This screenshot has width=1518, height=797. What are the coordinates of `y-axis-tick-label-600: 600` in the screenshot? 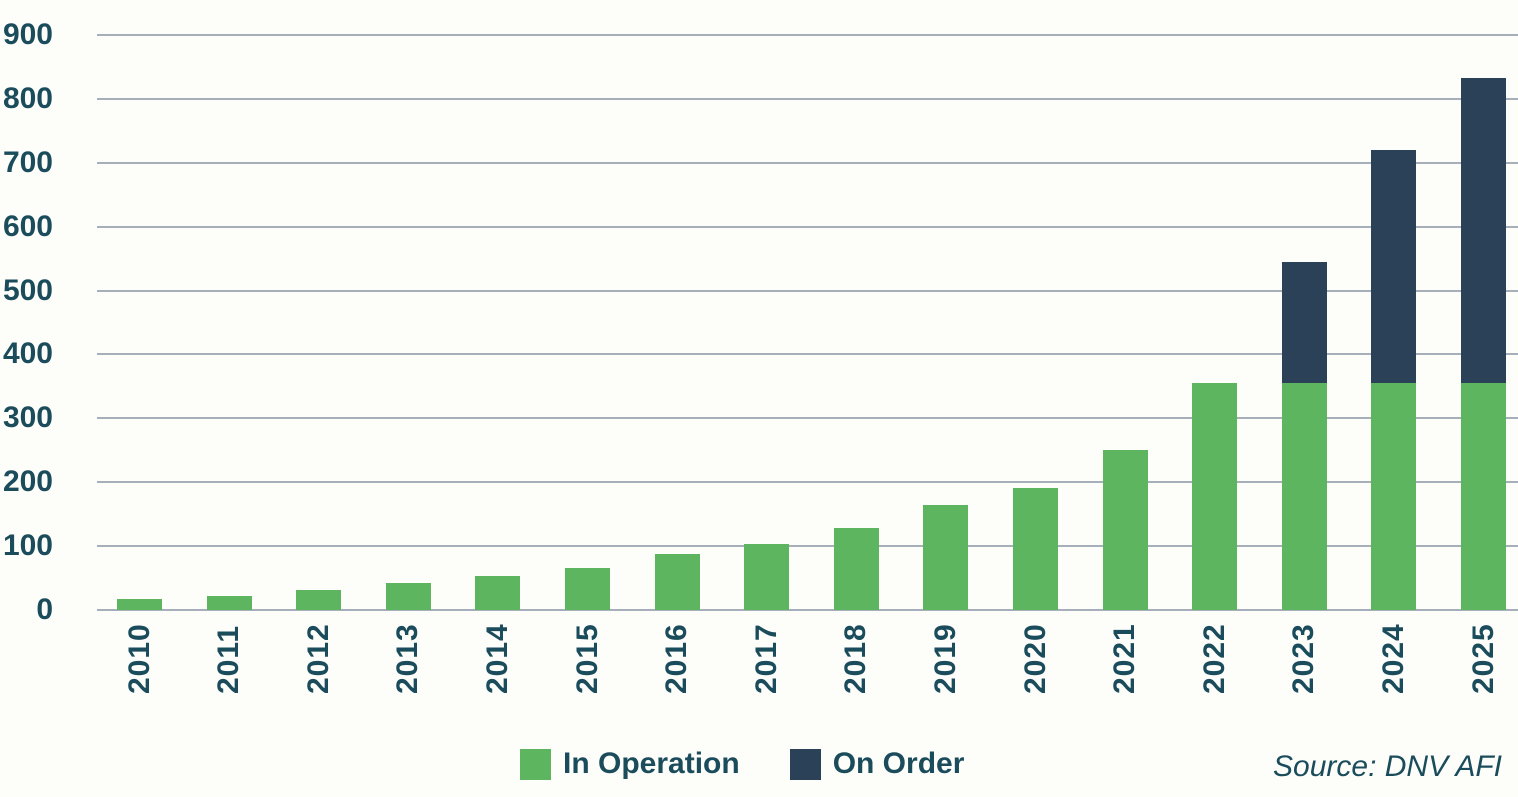 It's located at (27, 226).